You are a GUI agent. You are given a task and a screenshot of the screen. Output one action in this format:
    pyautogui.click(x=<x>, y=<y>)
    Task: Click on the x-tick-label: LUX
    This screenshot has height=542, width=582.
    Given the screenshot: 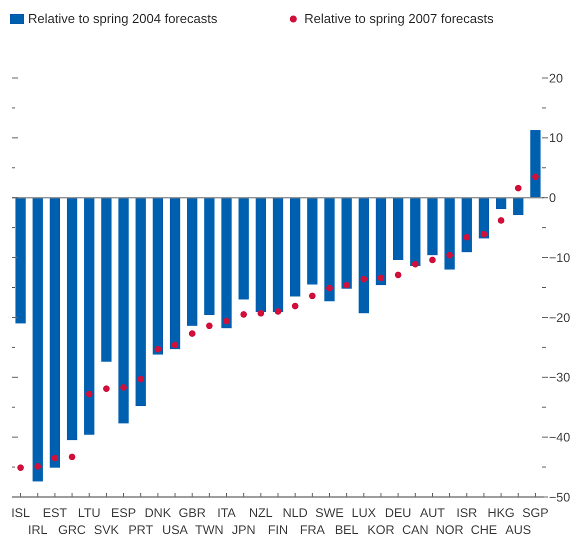 What is the action you would take?
    pyautogui.click(x=364, y=513)
    